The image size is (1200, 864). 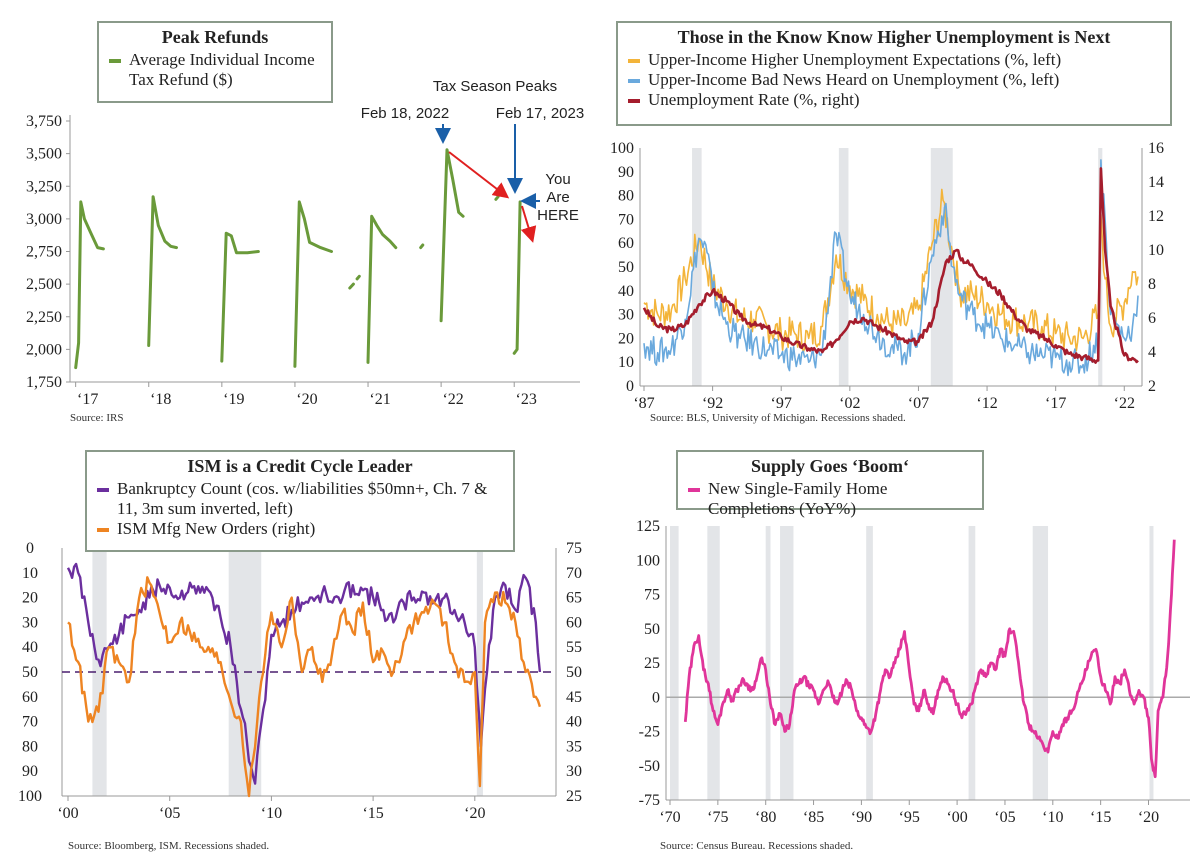 I want to click on annotation-tax-season: Tax Season Peaks, so click(x=495, y=86).